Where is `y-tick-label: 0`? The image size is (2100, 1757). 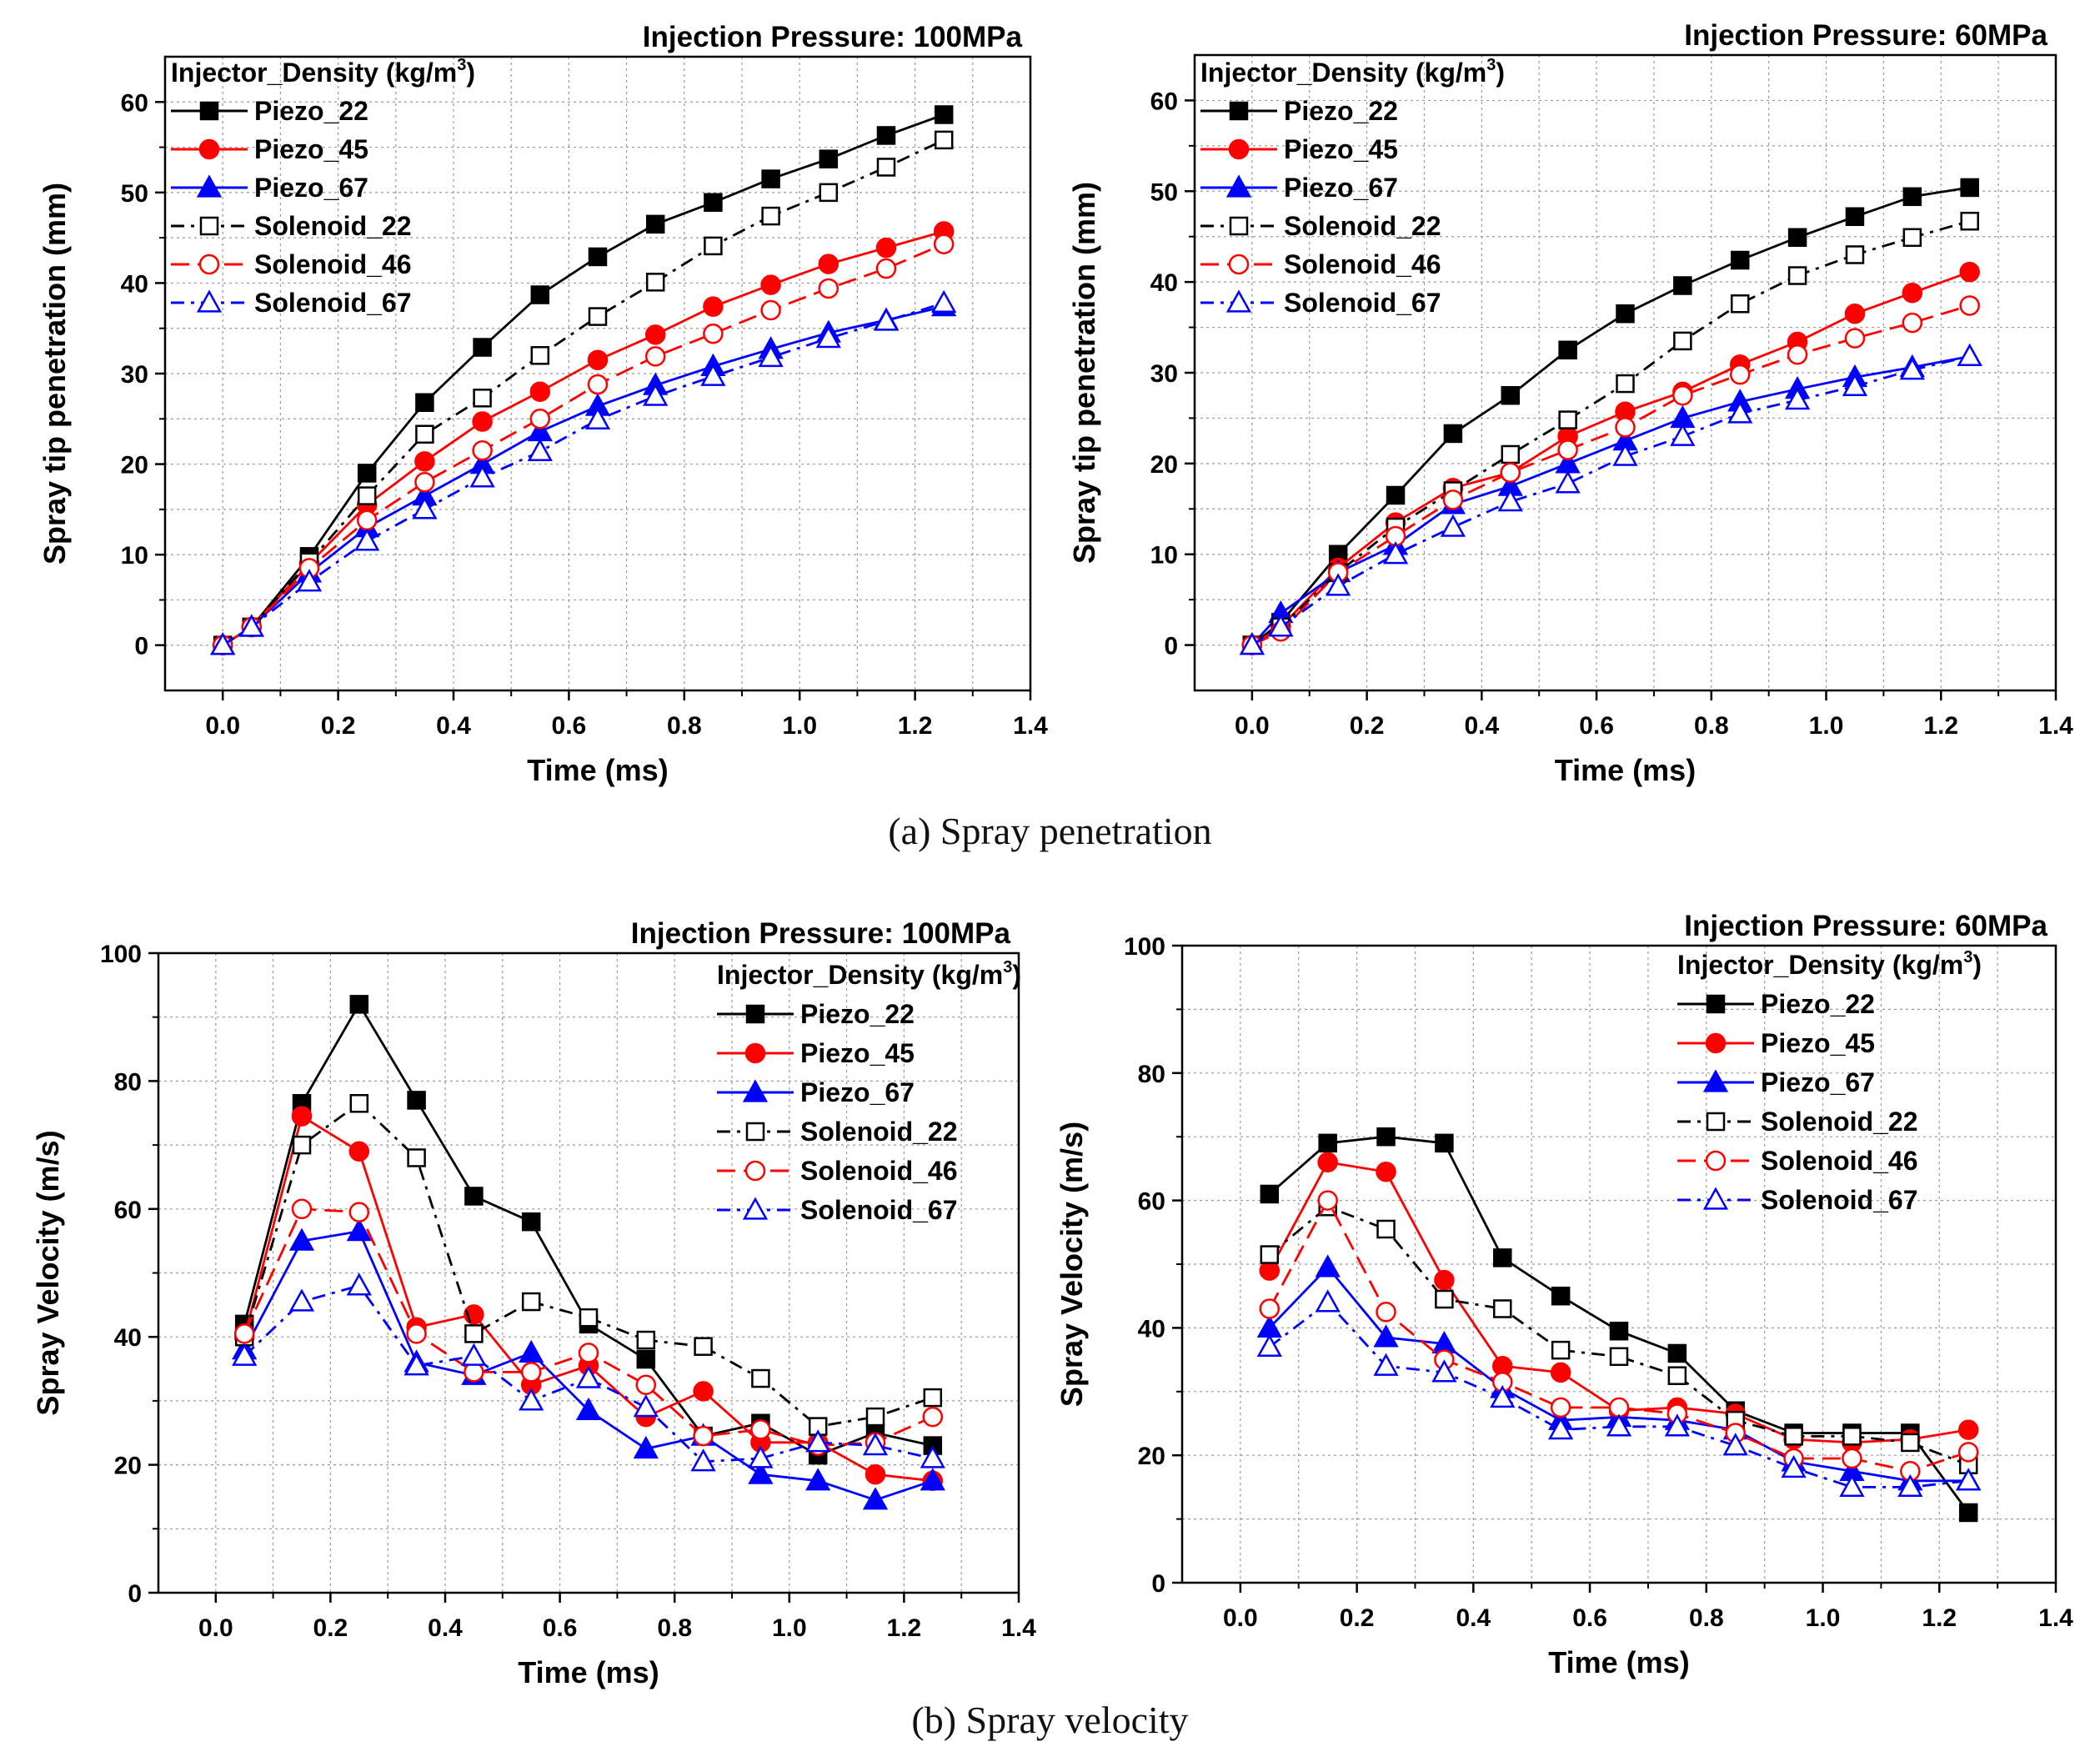 y-tick-label: 0 is located at coordinates (141, 647).